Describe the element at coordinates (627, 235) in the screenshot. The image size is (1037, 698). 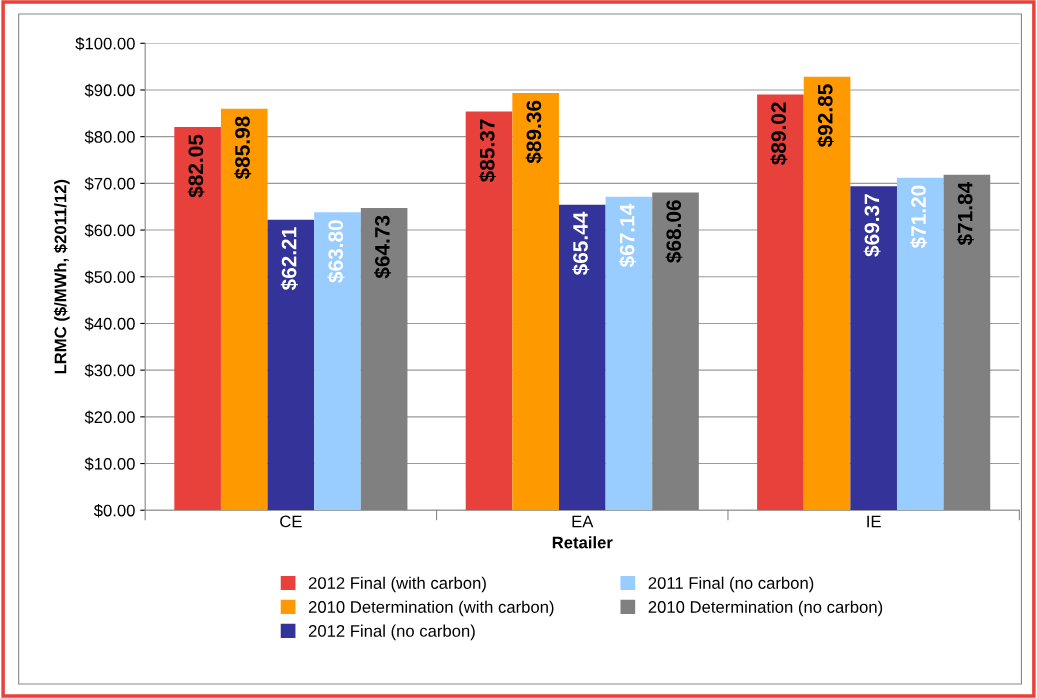
I see `data-label: $67.14` at that location.